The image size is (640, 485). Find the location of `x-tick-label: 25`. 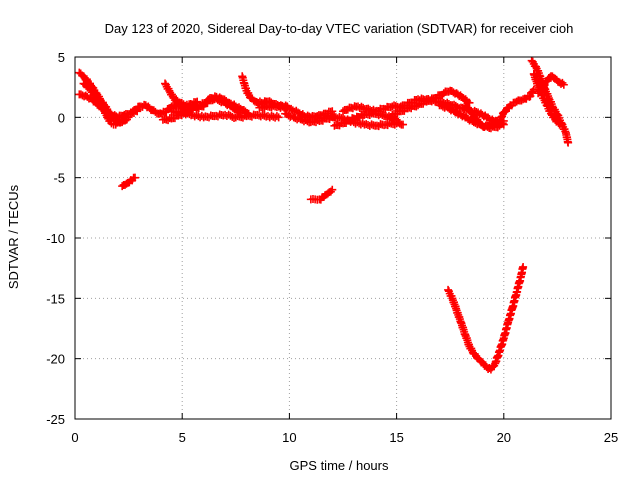

x-tick-label: 25 is located at coordinates (611, 437).